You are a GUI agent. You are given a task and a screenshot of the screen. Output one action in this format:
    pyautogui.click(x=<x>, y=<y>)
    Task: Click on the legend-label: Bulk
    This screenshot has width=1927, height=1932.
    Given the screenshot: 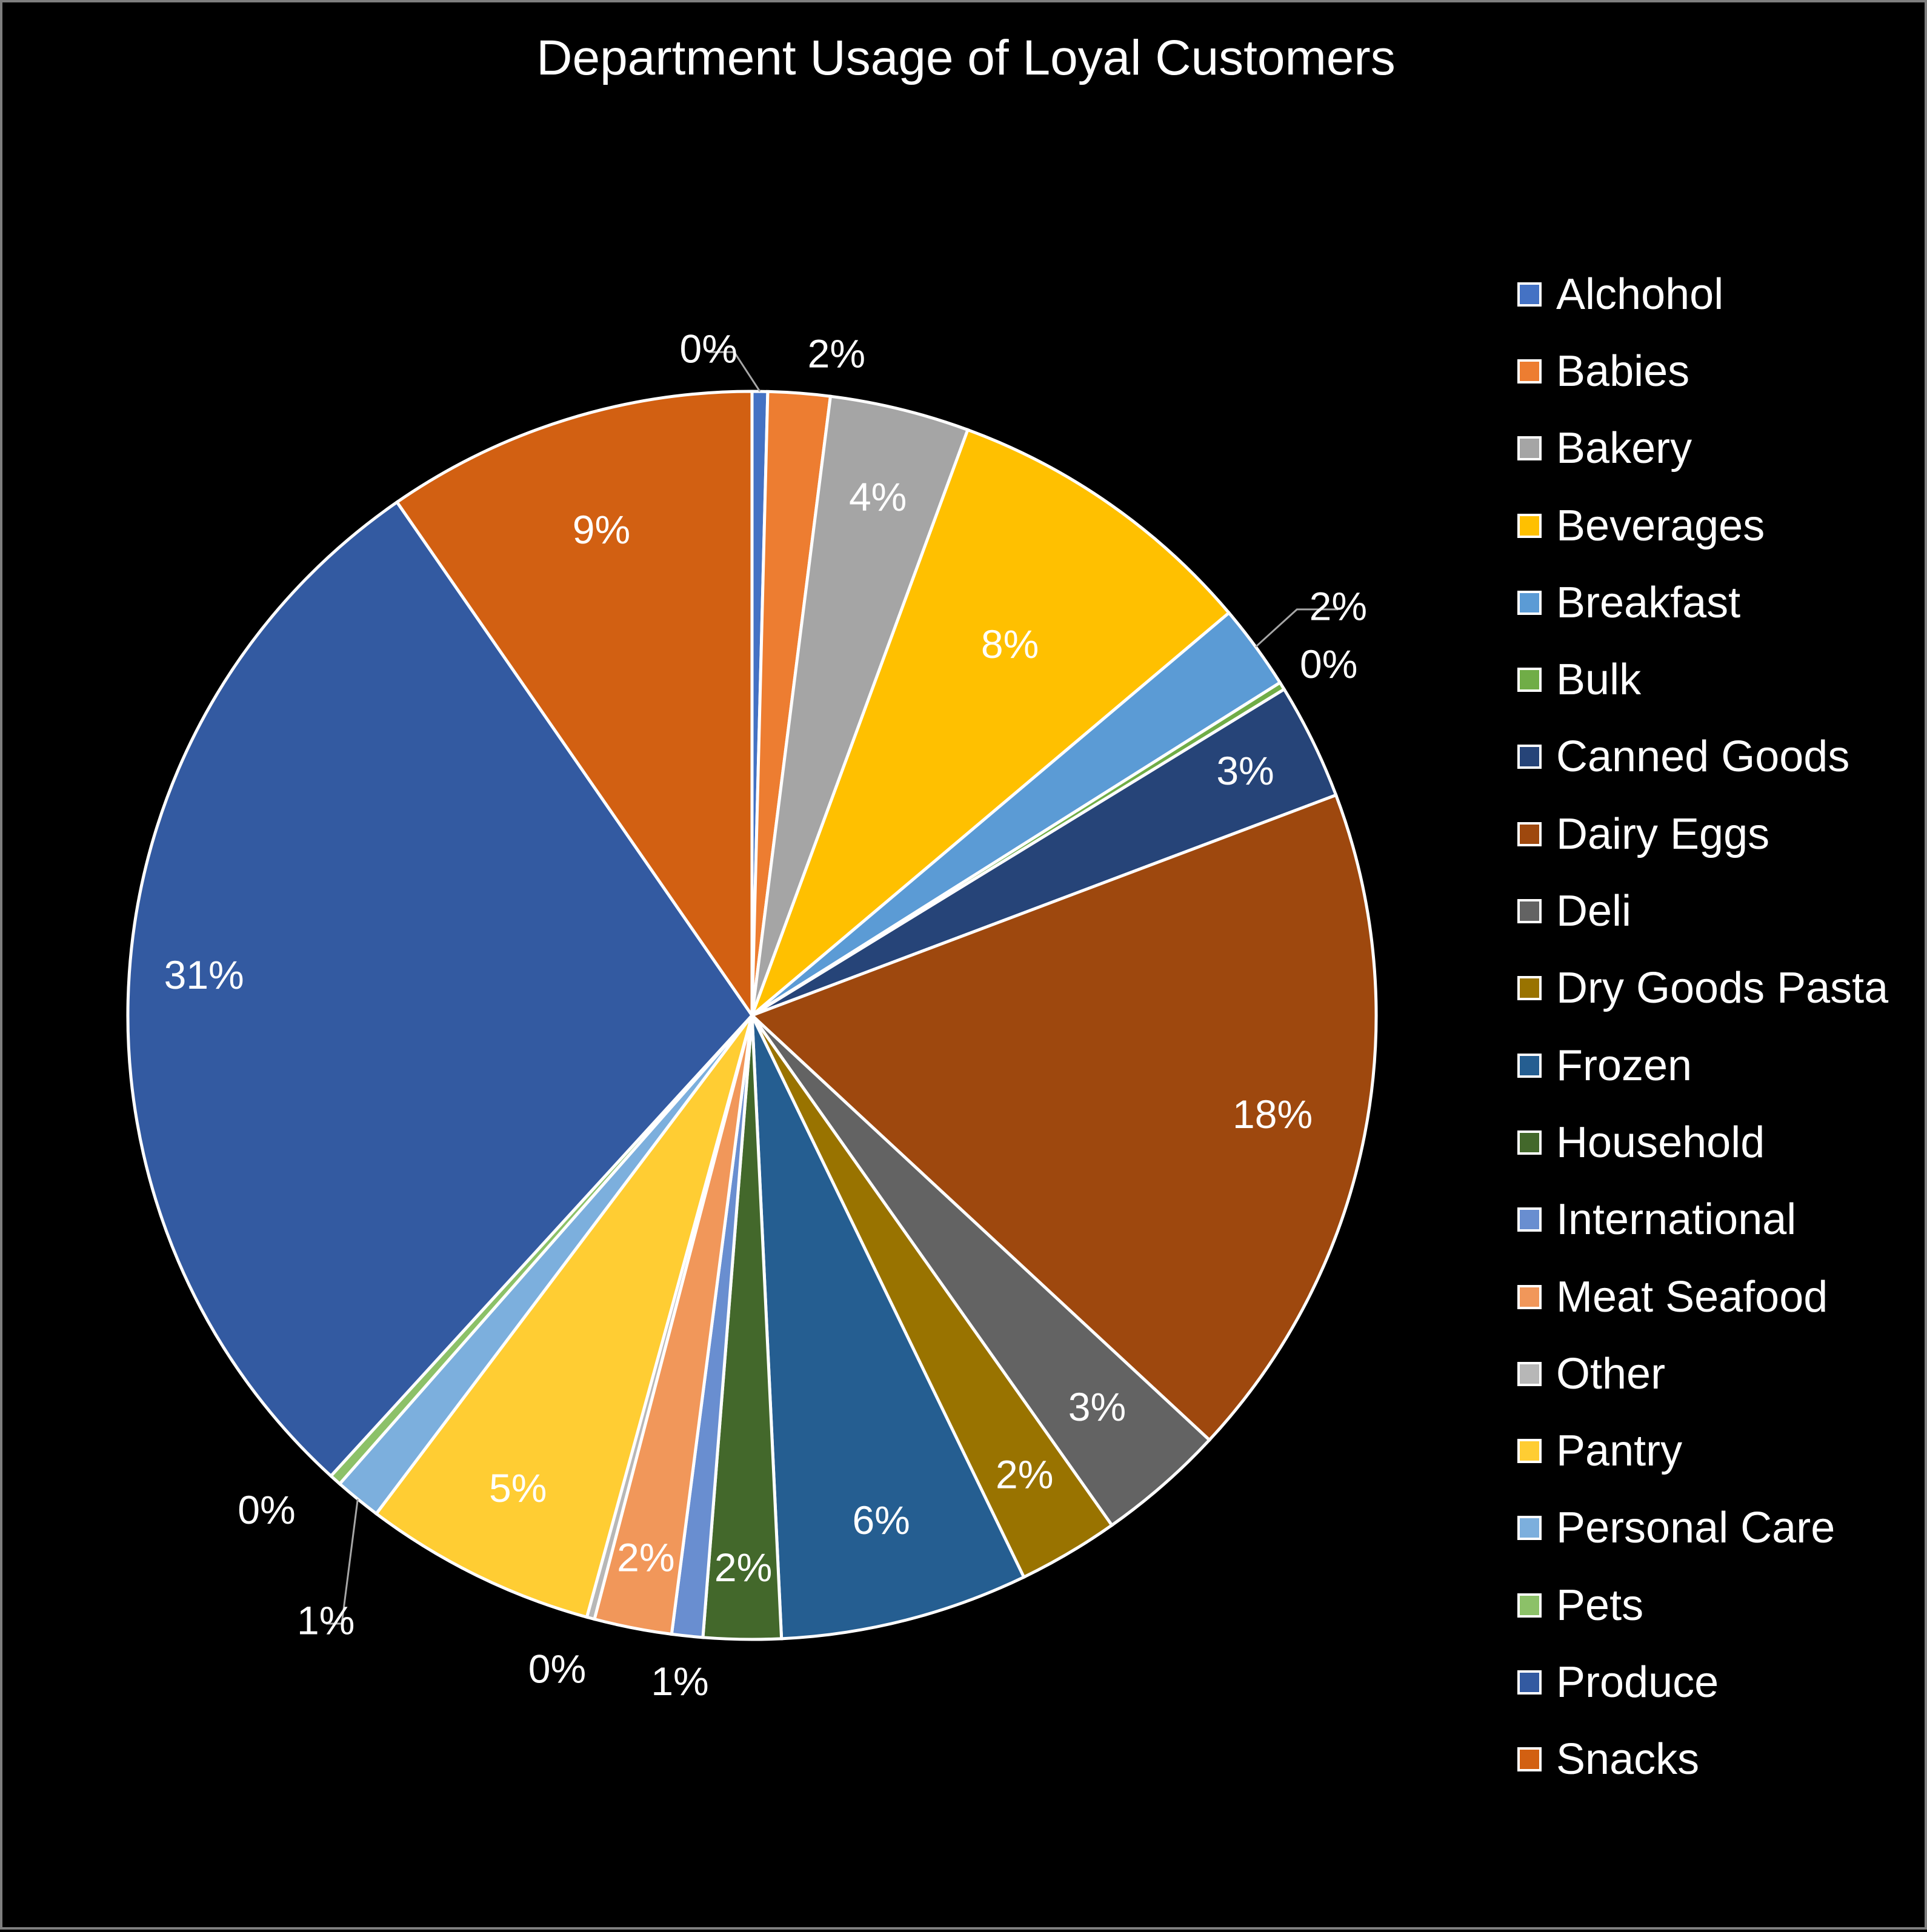 What is the action you would take?
    pyautogui.click(x=1599, y=680)
    